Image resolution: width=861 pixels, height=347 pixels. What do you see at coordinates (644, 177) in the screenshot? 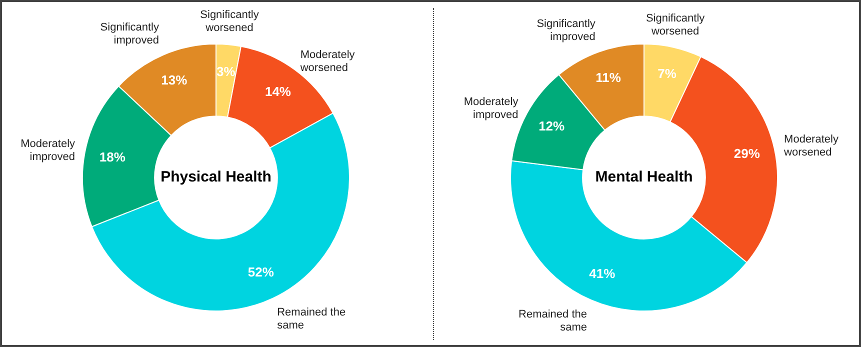
I see `text: Mental Health` at bounding box center [644, 177].